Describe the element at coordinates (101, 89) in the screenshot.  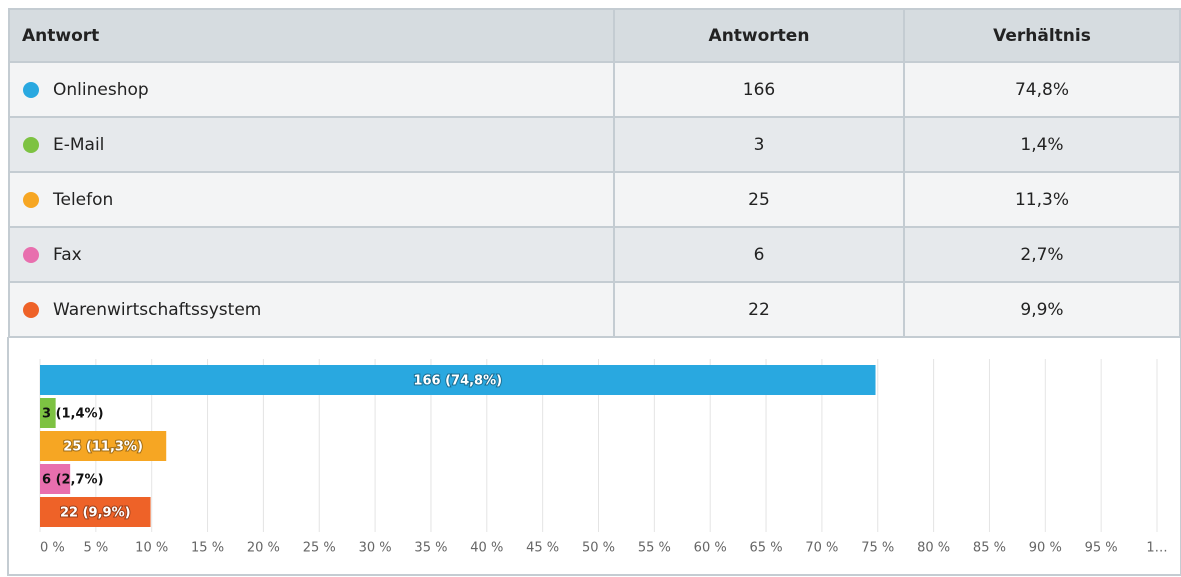
I see `cell-text: Onlineshop` at that location.